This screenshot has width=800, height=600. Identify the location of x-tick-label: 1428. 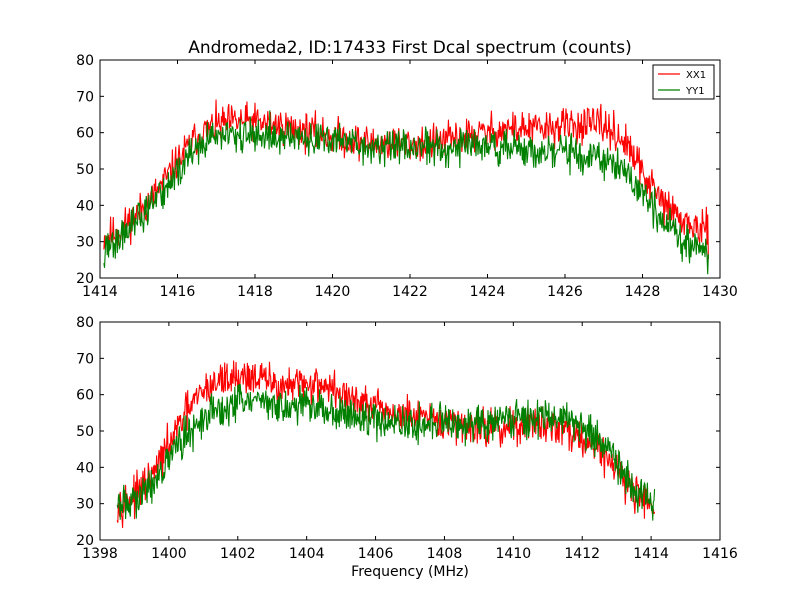
(643, 292).